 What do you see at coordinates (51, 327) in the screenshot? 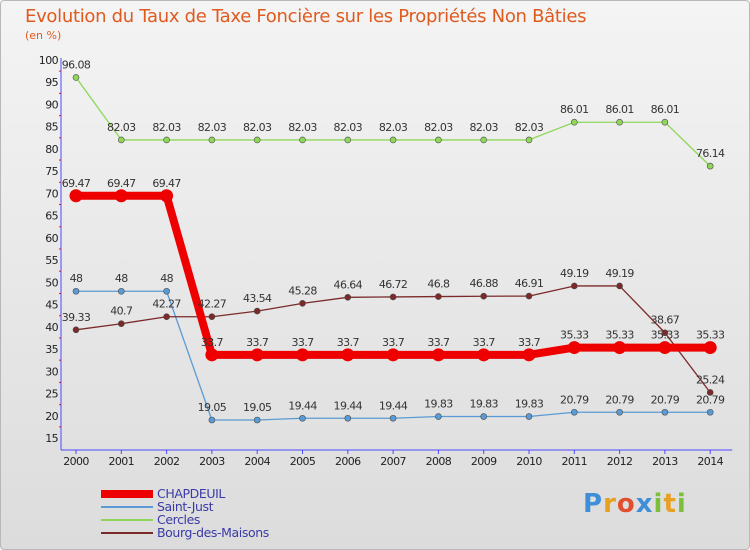
I see `y-tick-label: 40` at bounding box center [51, 327].